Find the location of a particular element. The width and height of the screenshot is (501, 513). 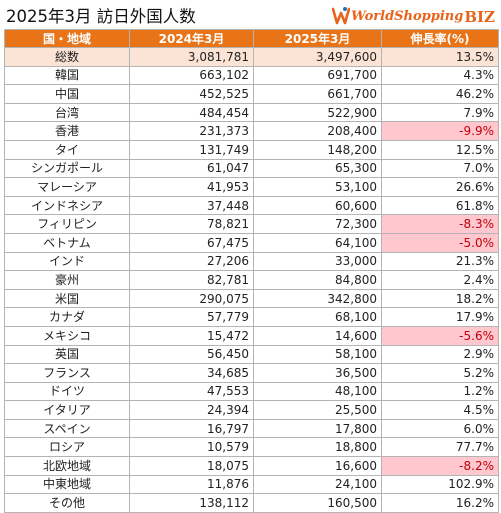

visitors-2024-cell: 27,206 is located at coordinates (191, 261).